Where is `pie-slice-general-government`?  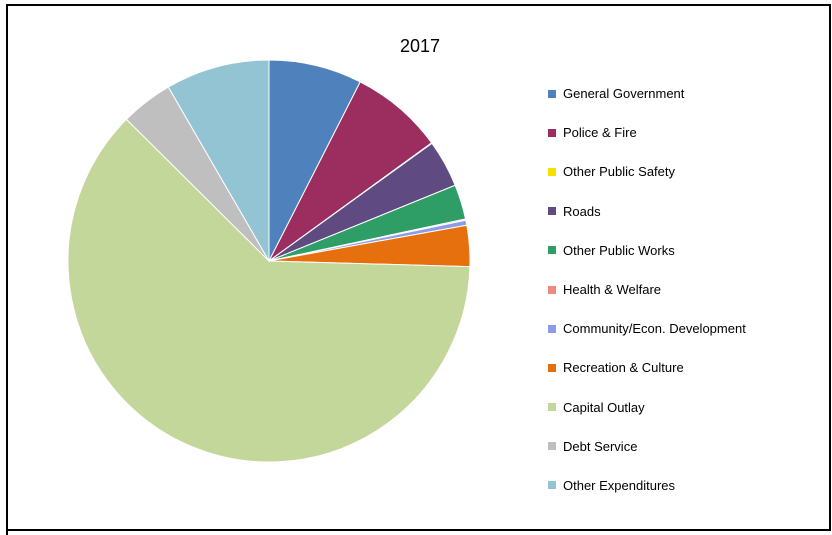
pie-slice-general-government is located at coordinates (314, 160).